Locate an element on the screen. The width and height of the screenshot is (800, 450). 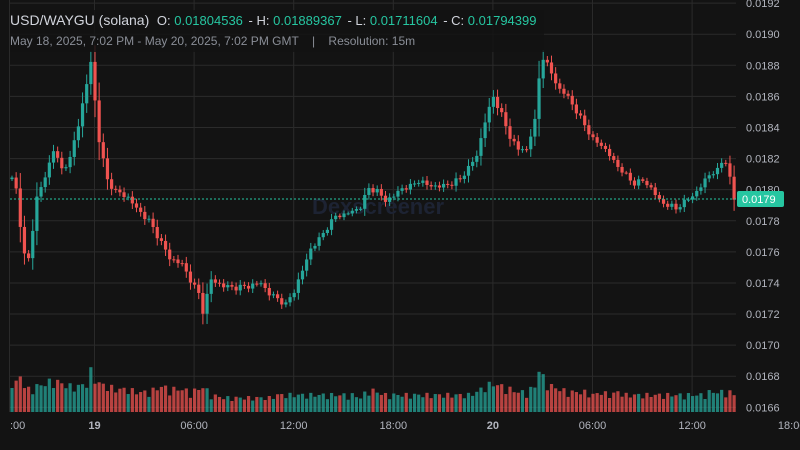
time-axis: :00 19 06:00 12:00 18:00 20 06:00 12:00 18:00 is located at coordinates (405, 426).